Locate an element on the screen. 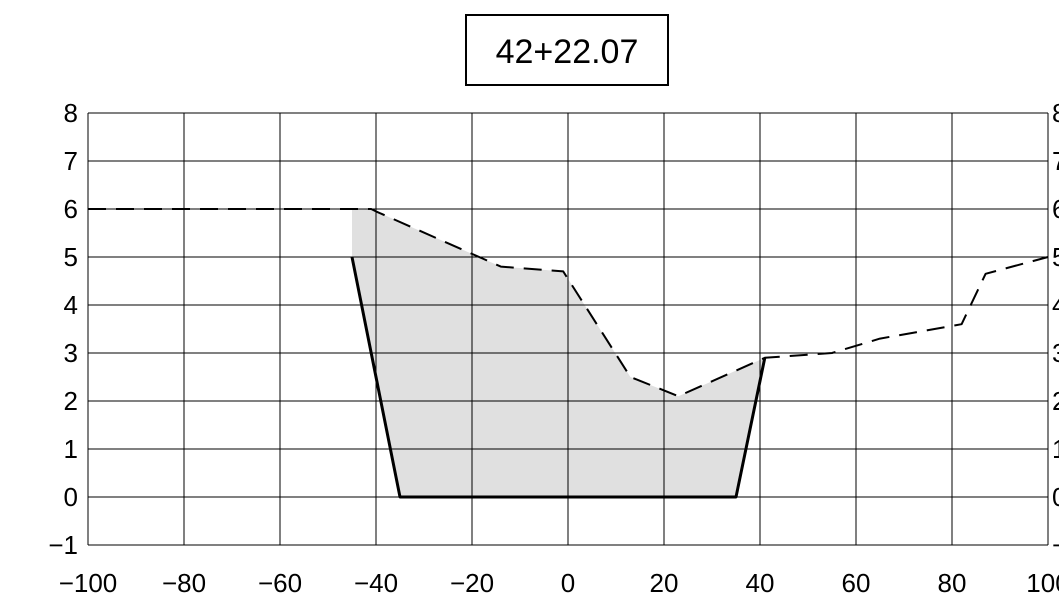 This screenshot has height=605, width=1059. y-tick-label-left: 7 is located at coordinates (71, 161).